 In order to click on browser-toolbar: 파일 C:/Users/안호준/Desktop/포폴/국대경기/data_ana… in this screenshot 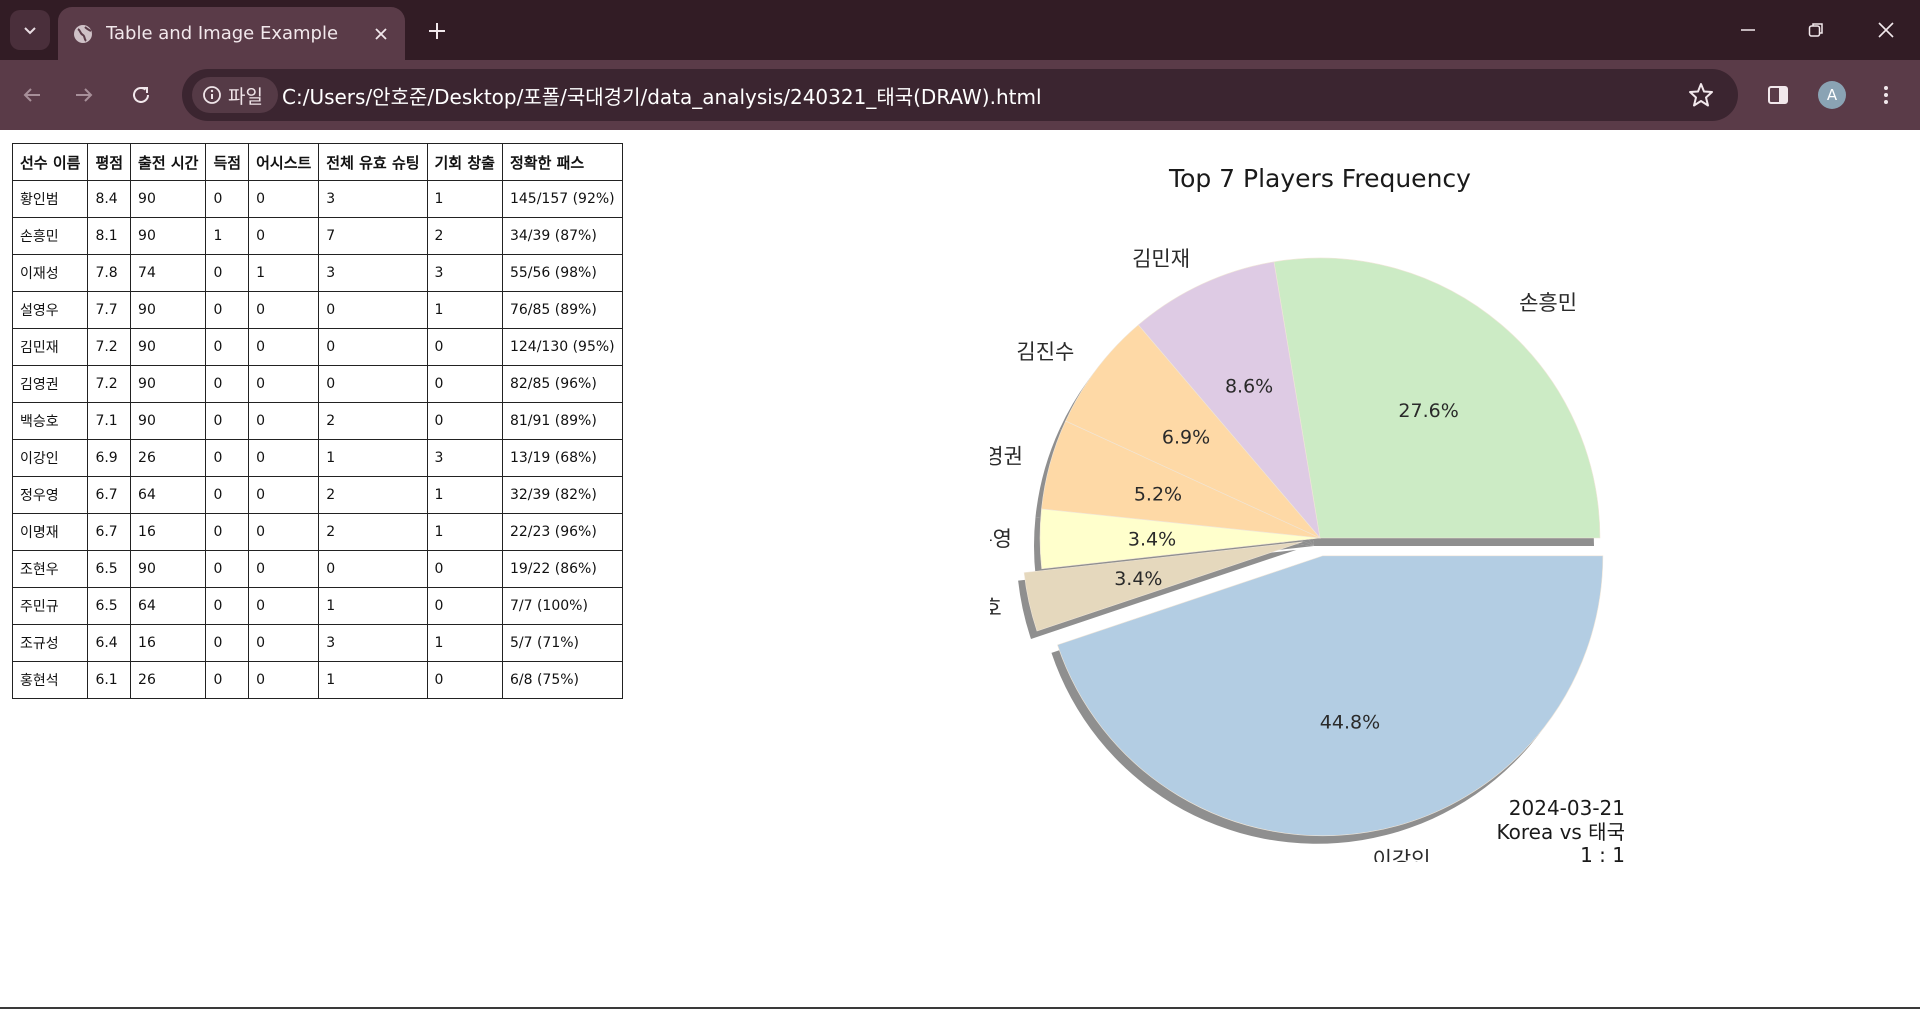, I will do `click(960, 95)`.